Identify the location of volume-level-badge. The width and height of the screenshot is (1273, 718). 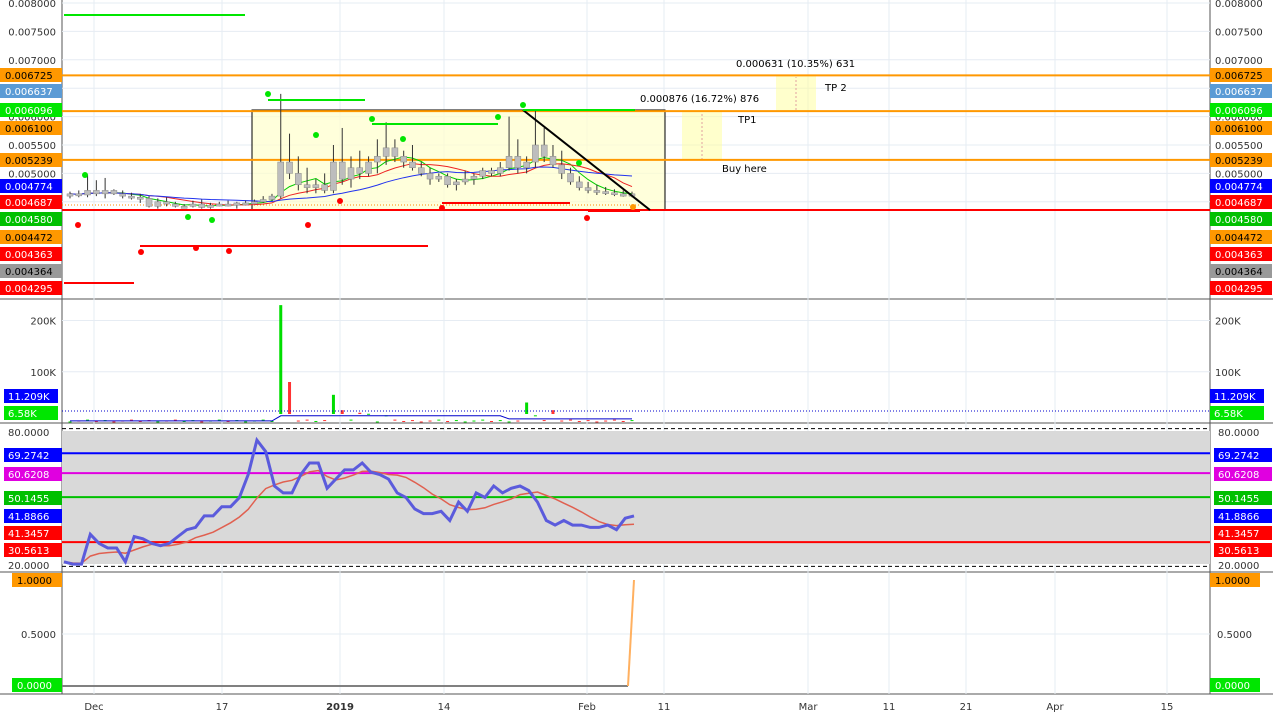
(1237, 396).